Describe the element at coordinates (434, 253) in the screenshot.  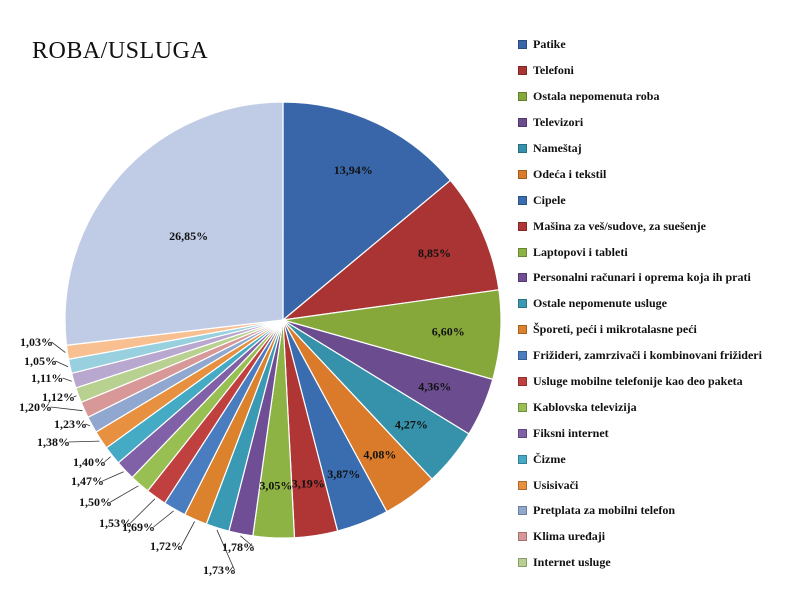
I see `slice-label-1: 8,85%` at that location.